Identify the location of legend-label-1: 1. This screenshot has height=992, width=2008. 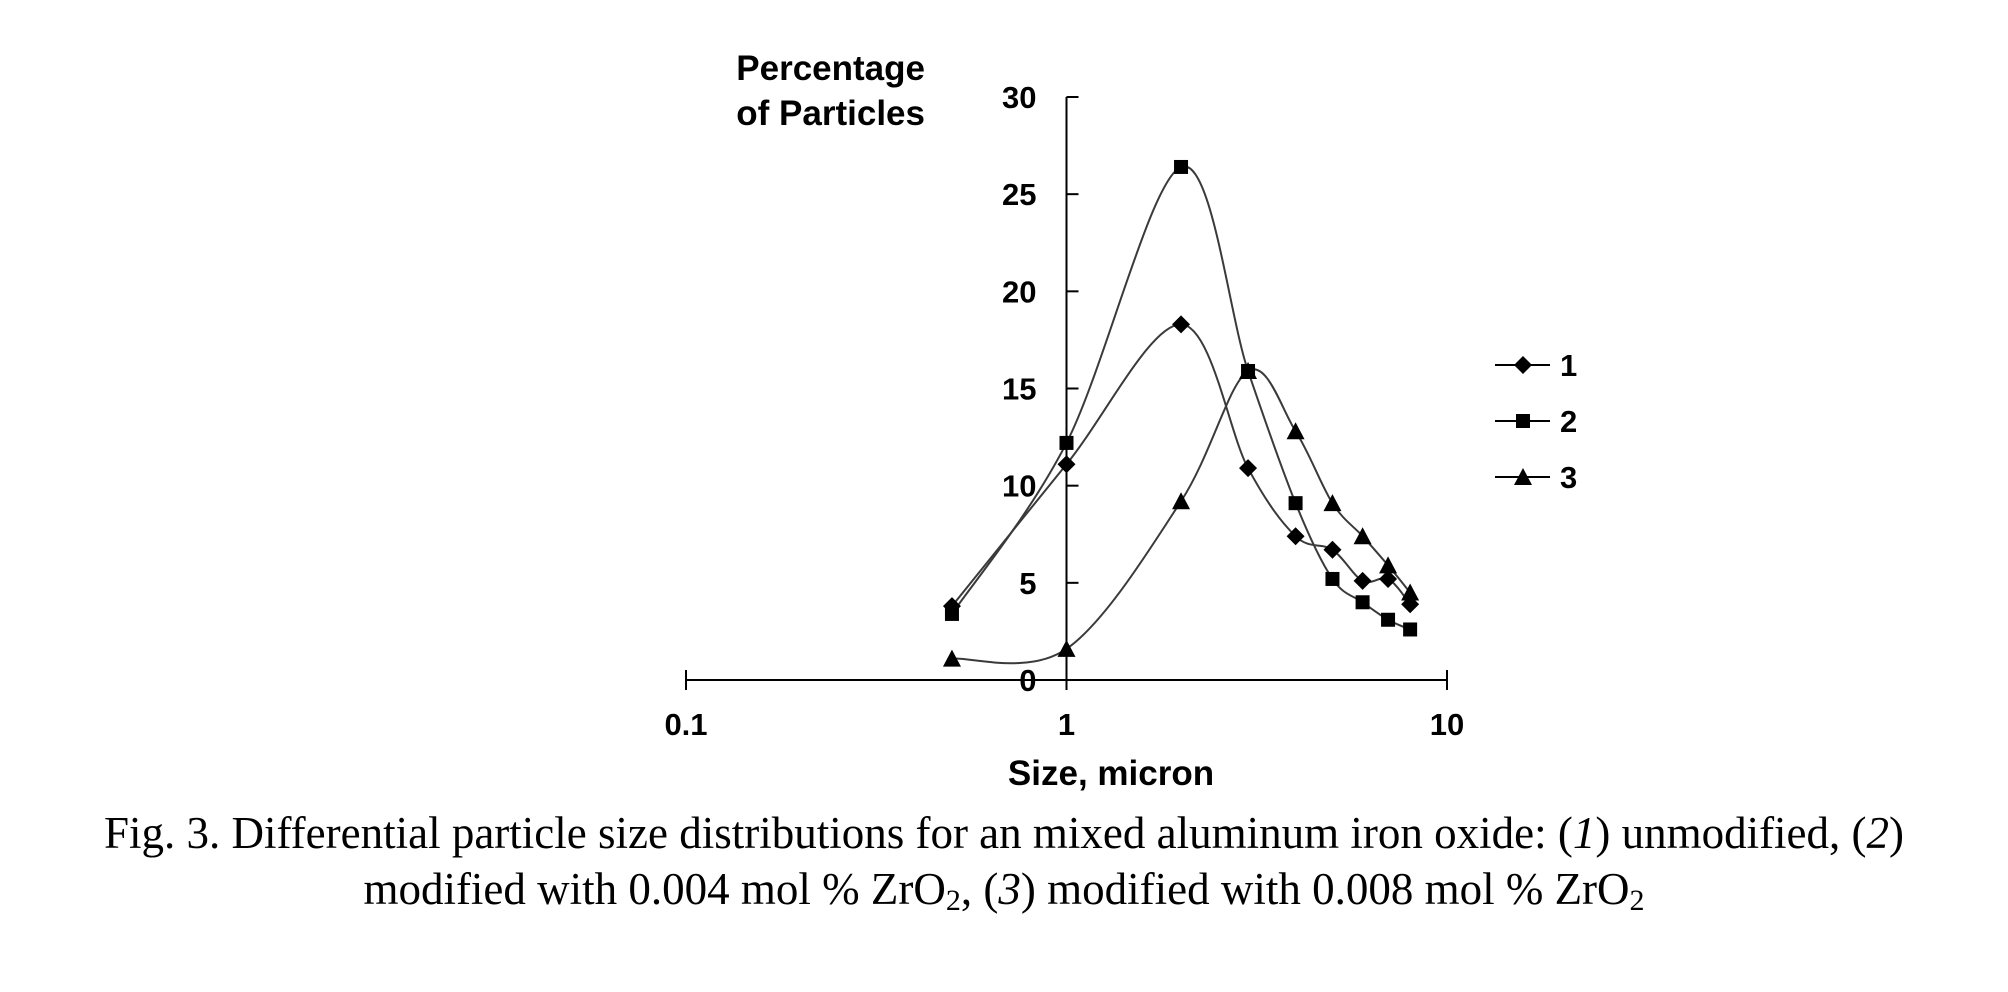
(1568, 365).